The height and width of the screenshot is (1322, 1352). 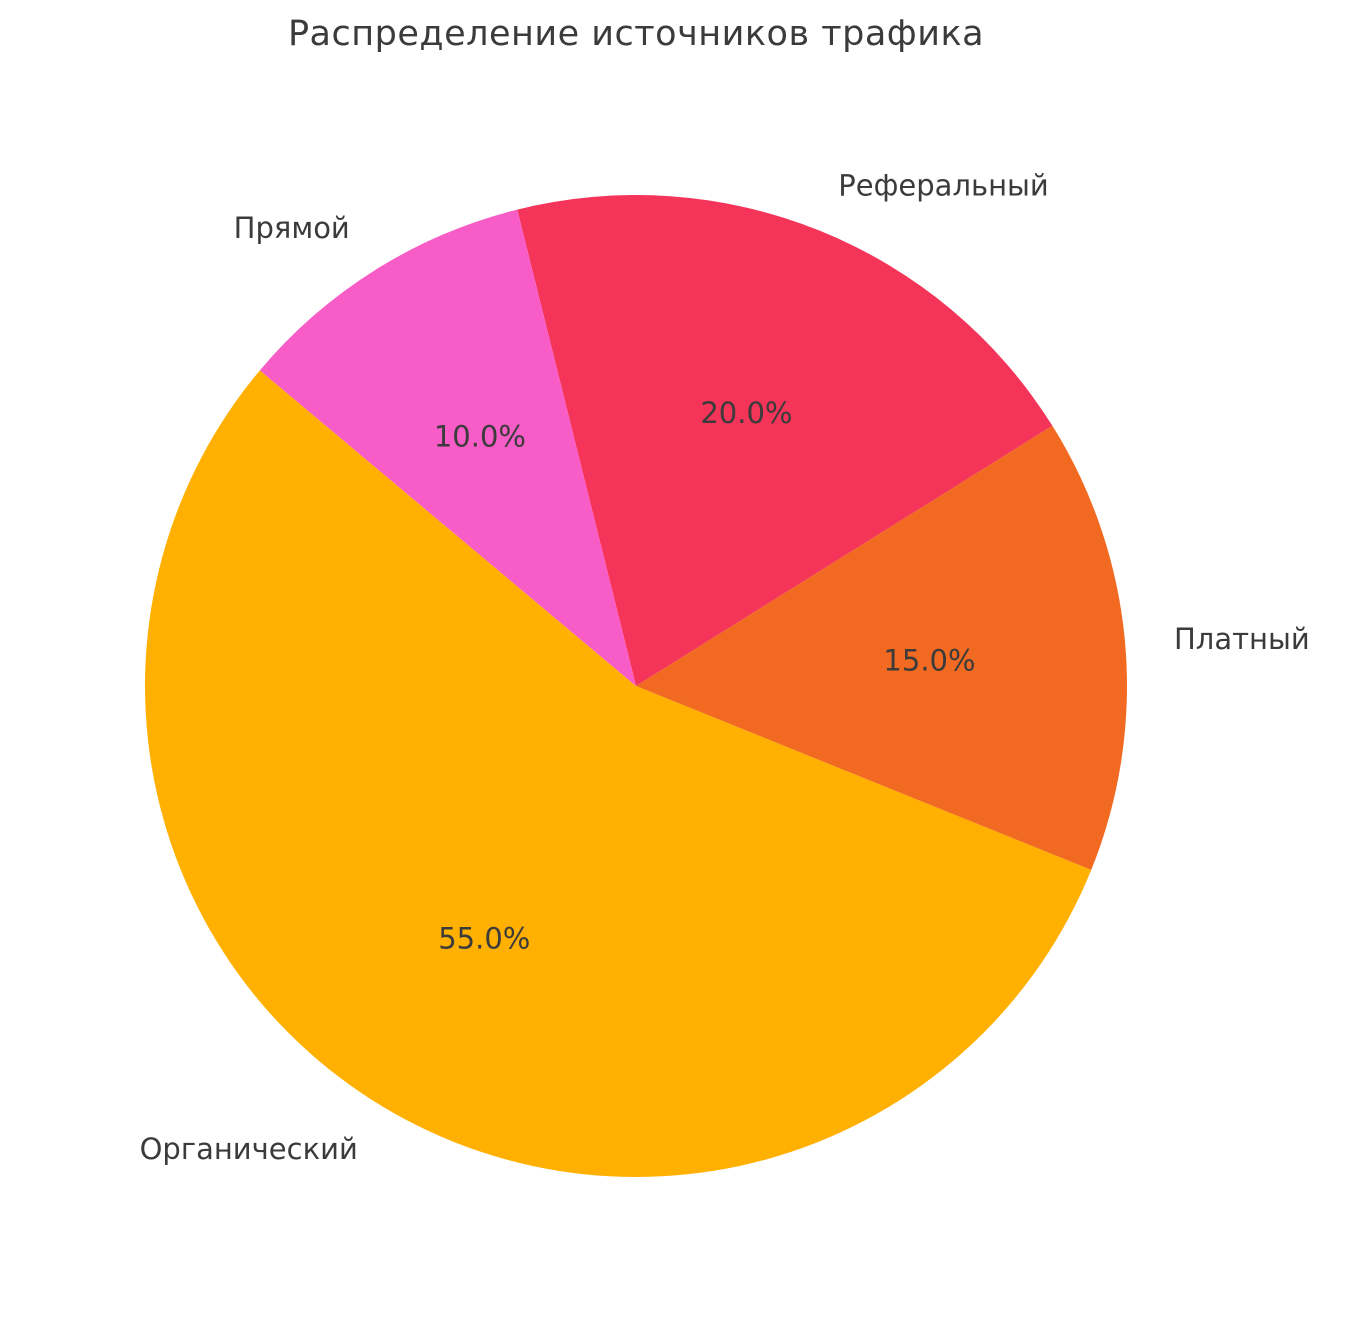 What do you see at coordinates (292, 228) in the screenshot?
I see `pie-category-label: Прямой` at bounding box center [292, 228].